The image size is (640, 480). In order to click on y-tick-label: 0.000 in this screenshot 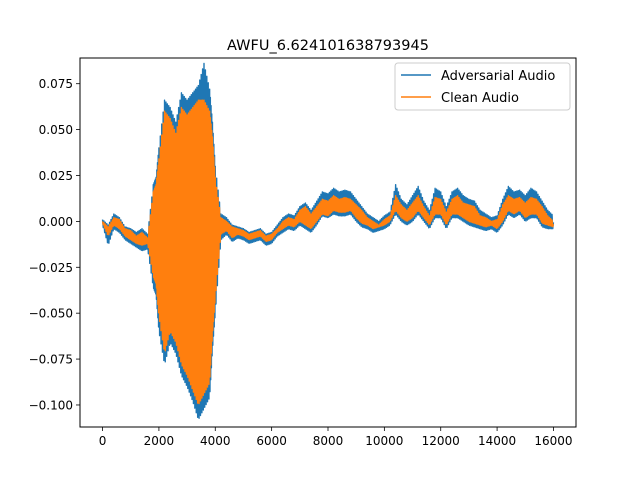, I will do `click(56, 222)`.